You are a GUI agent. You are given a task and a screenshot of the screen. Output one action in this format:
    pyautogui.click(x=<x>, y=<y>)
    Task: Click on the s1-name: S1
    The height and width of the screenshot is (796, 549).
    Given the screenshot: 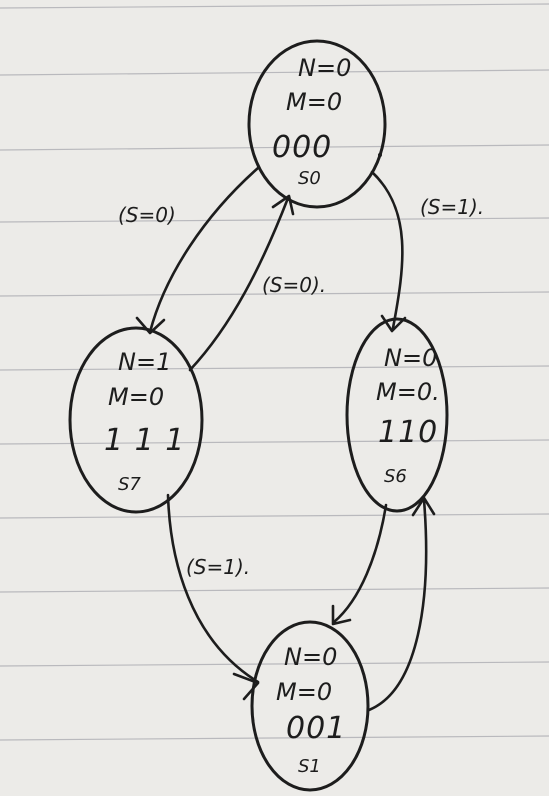 What is the action you would take?
    pyautogui.click(x=309, y=766)
    